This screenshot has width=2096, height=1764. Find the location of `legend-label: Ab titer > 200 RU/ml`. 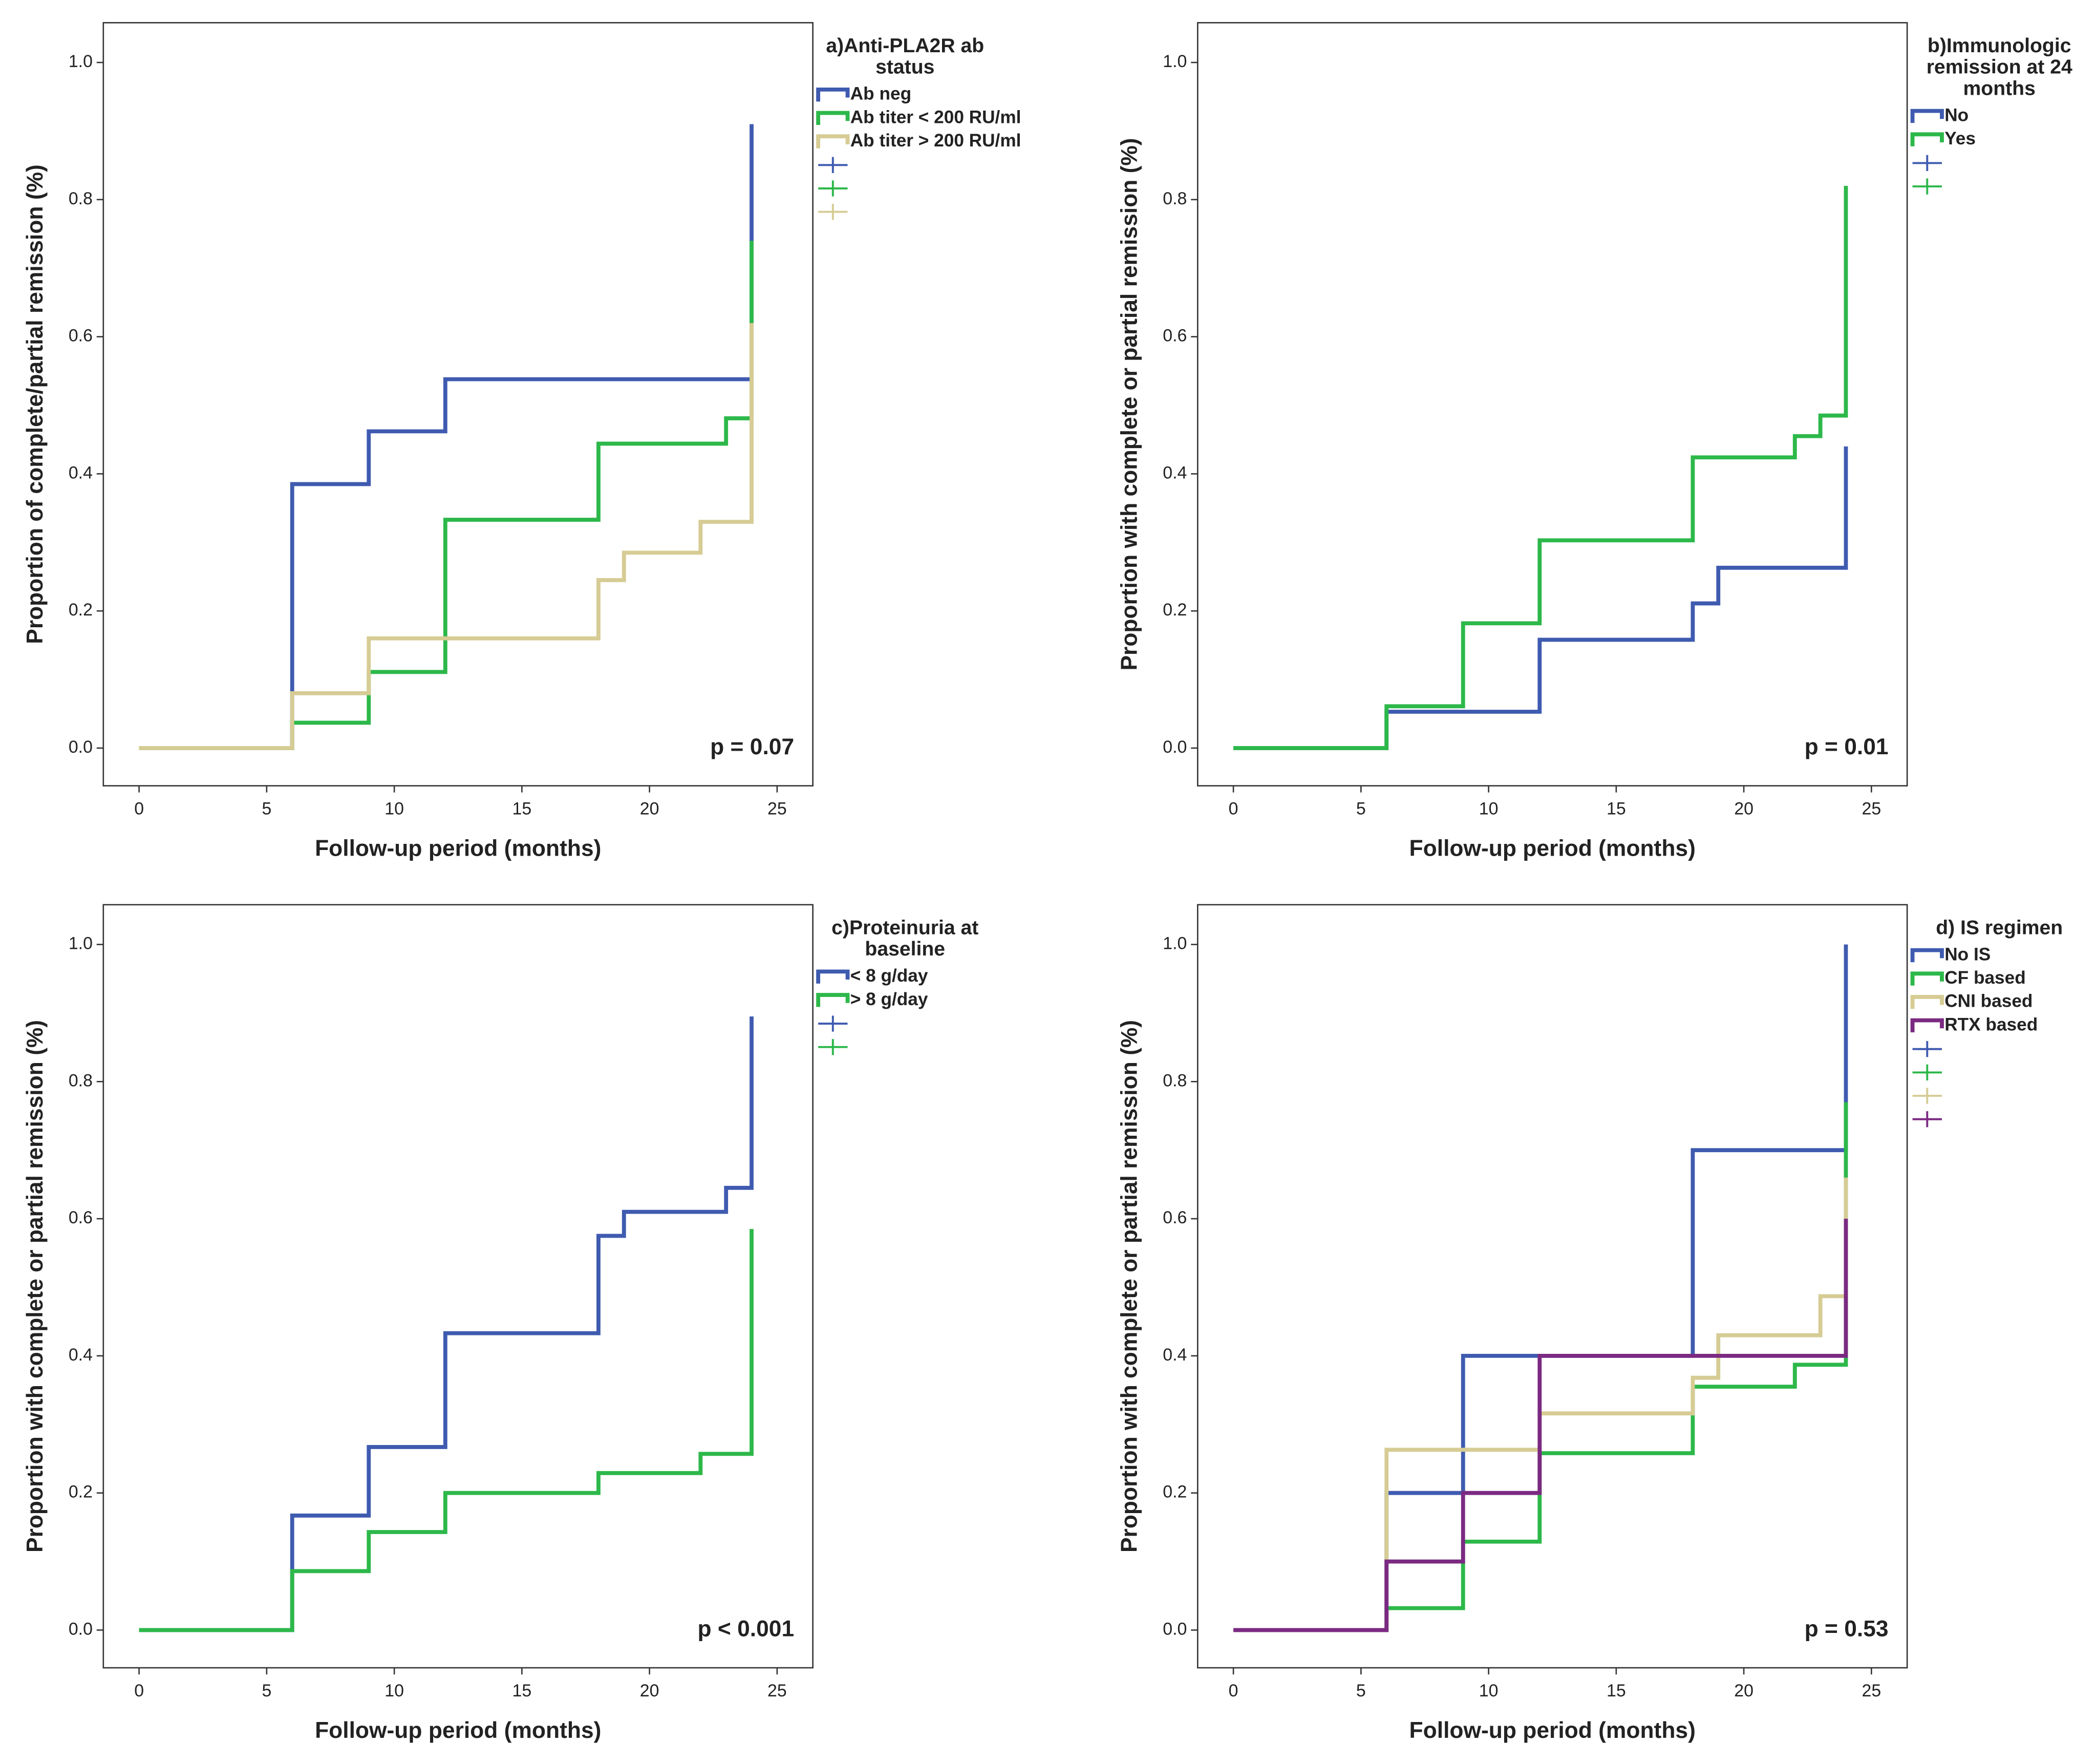

legend-label: Ab titer > 200 RU/ml is located at coordinates (935, 141).